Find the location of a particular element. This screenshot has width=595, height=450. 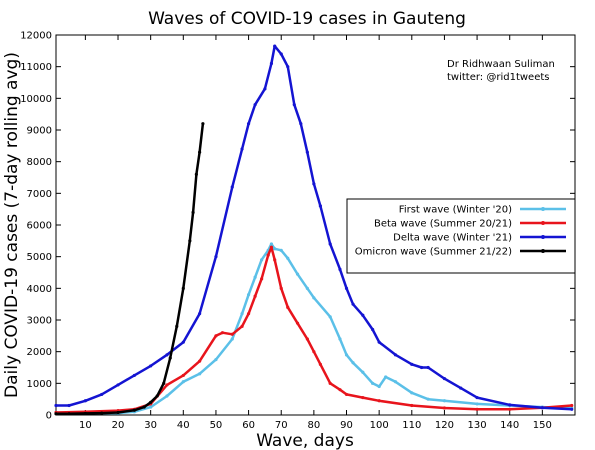

x-tick-label: 150 is located at coordinates (542, 425).